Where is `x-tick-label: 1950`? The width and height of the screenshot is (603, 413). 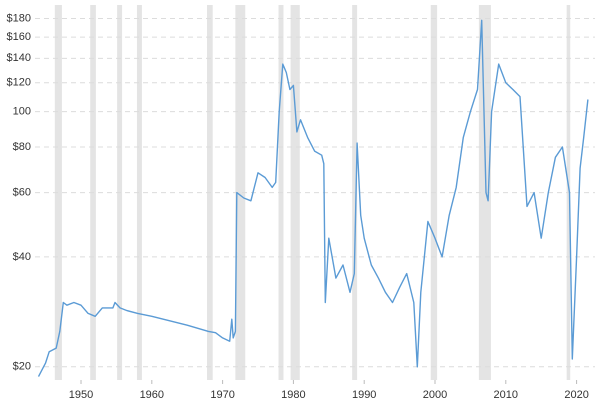
x-tick-label: 1950 is located at coordinates (81, 395).